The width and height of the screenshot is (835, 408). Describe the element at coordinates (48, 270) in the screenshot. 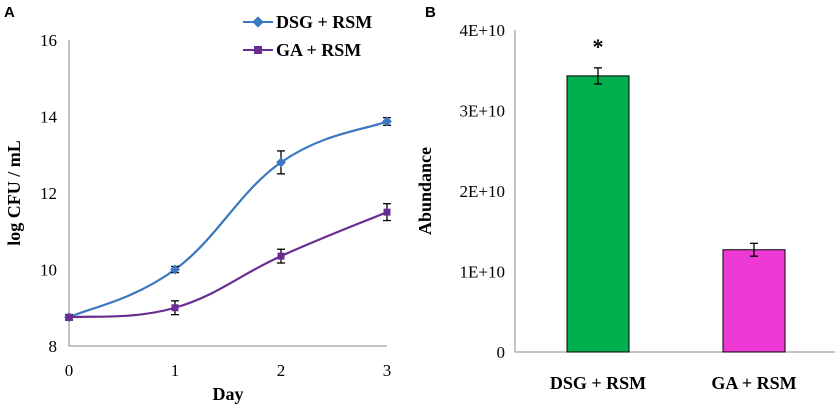

I see `panel-a-y-tick-label: 10` at that location.